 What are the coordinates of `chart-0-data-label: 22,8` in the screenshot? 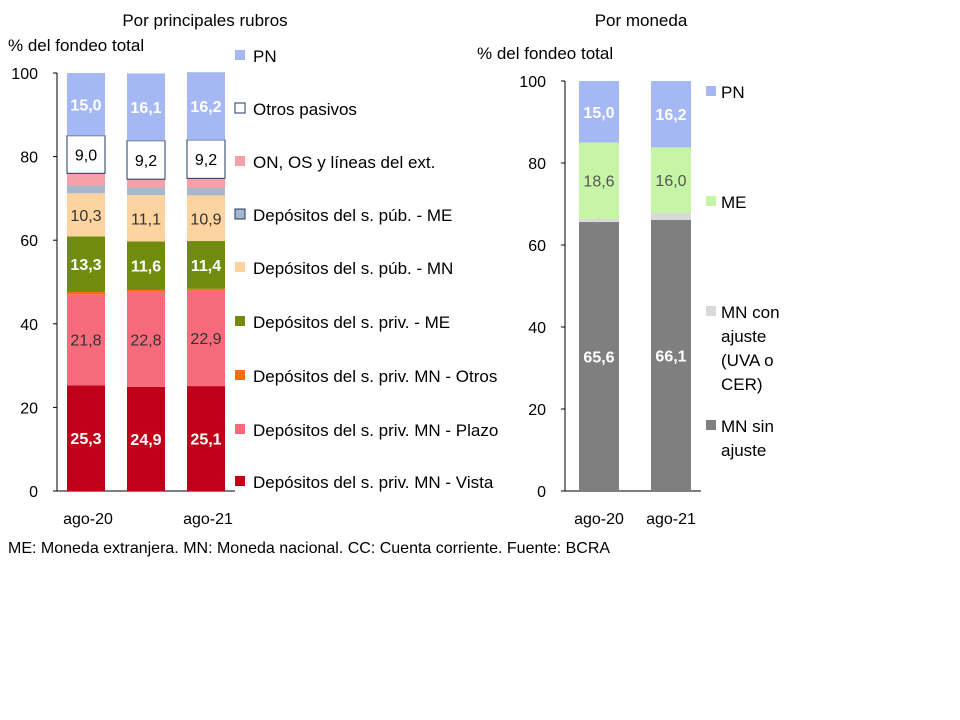 It's located at (145, 340).